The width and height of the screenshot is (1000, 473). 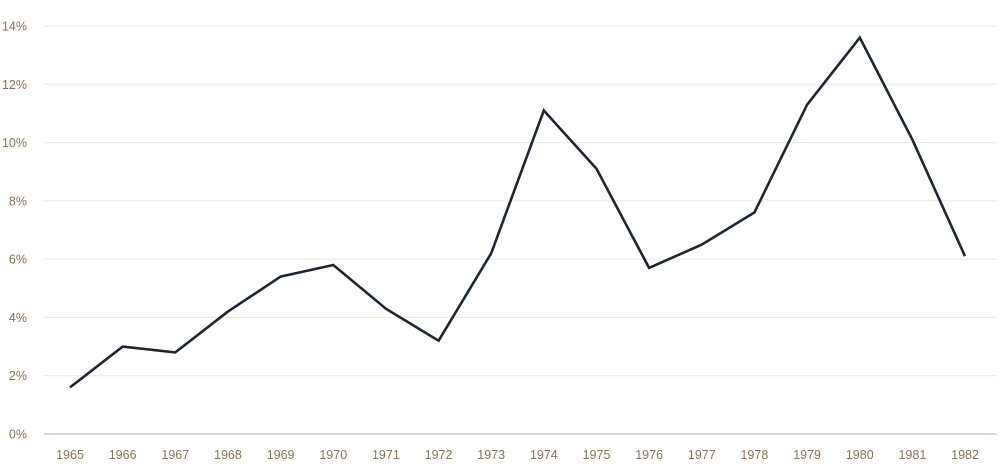 What do you see at coordinates (70, 455) in the screenshot?
I see `x-tick-label: 1965` at bounding box center [70, 455].